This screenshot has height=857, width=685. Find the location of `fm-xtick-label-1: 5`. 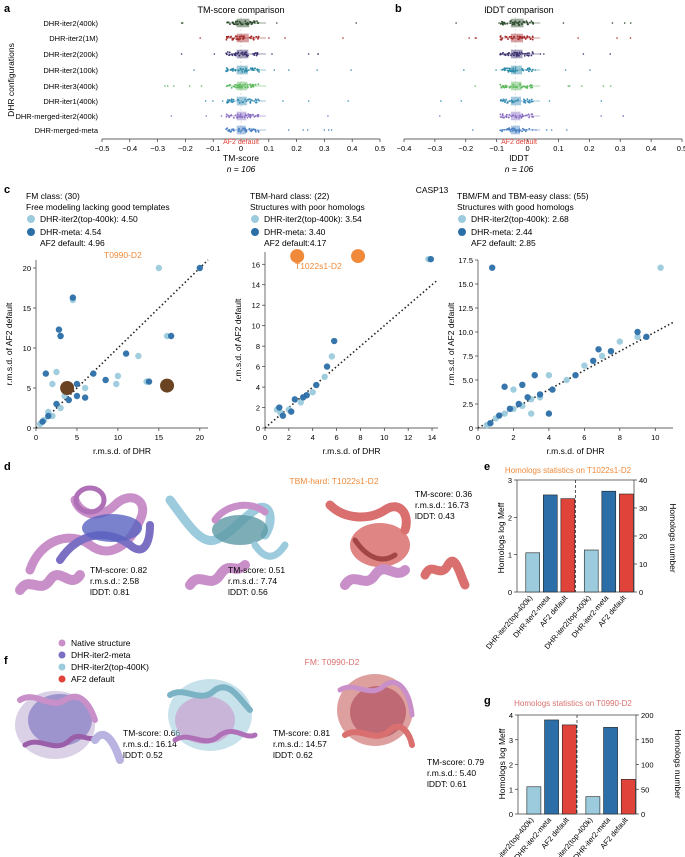

fm-xtick-label-1: 5 is located at coordinates (77, 437).